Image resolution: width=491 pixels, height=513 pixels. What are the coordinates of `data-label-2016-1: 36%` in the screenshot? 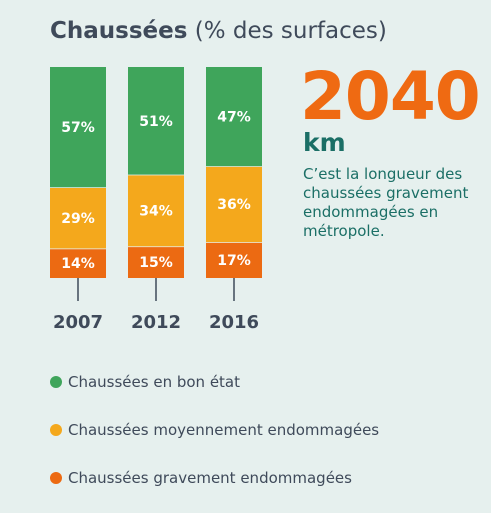 It's located at (234, 205).